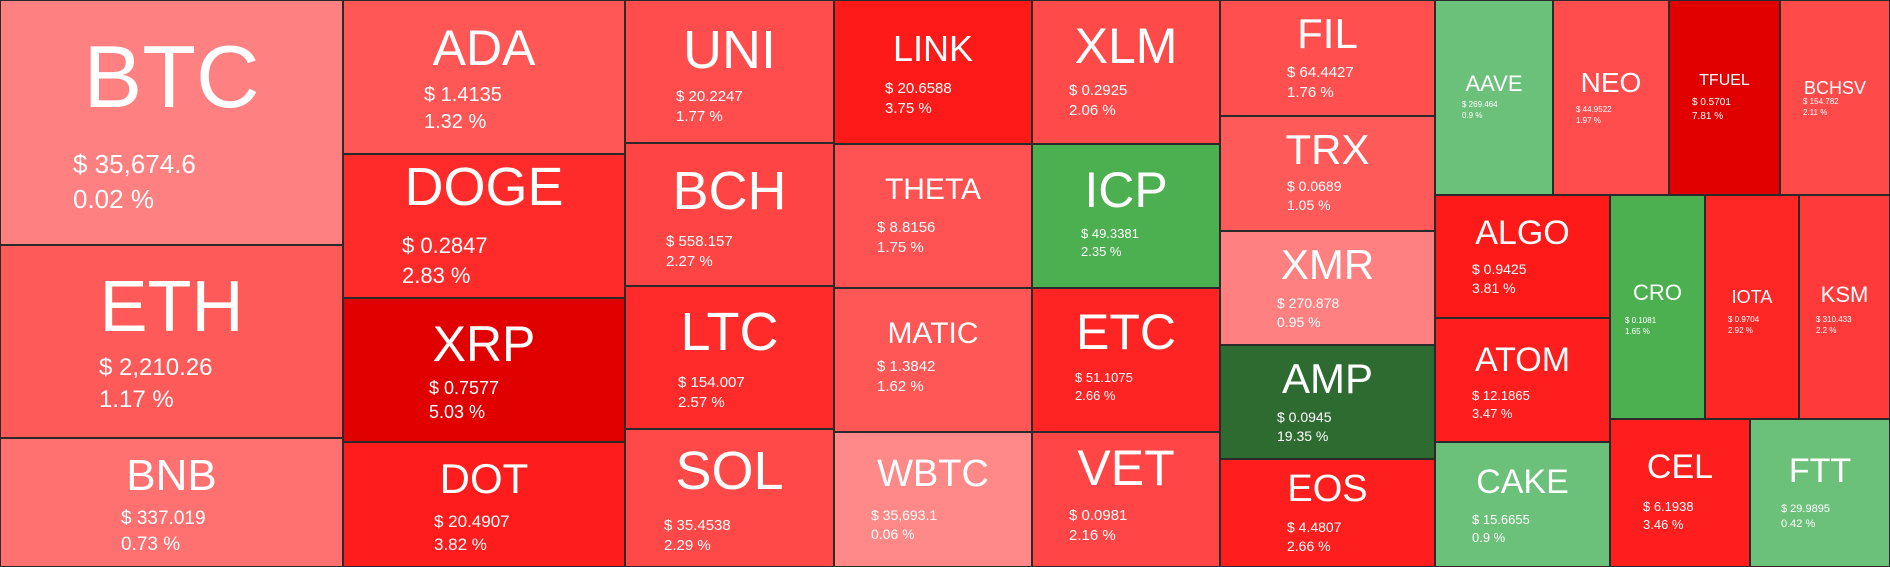 This screenshot has width=1890, height=567. I want to click on coin-price: $ 6.1938, so click(1668, 506).